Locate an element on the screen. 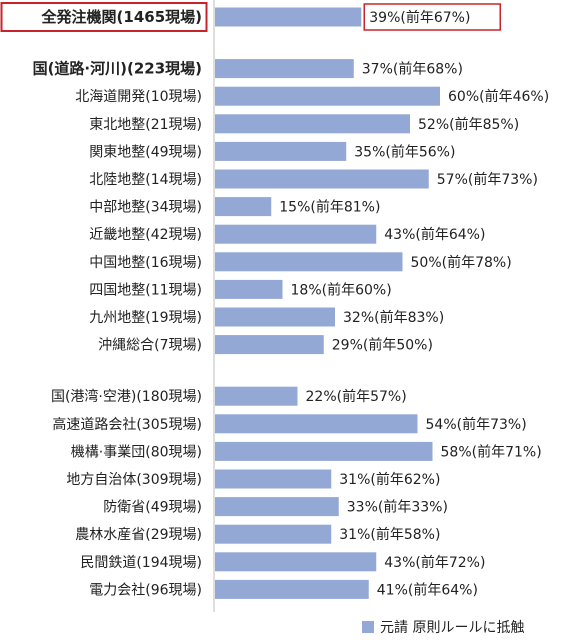 Image resolution: width=570 pixels, height=640 pixels. legend-label: 元請 原則ルールに抵触 is located at coordinates (452, 628).